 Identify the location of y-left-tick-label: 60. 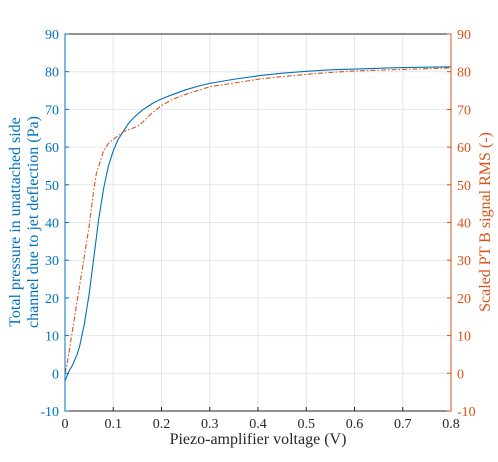
(52, 148).